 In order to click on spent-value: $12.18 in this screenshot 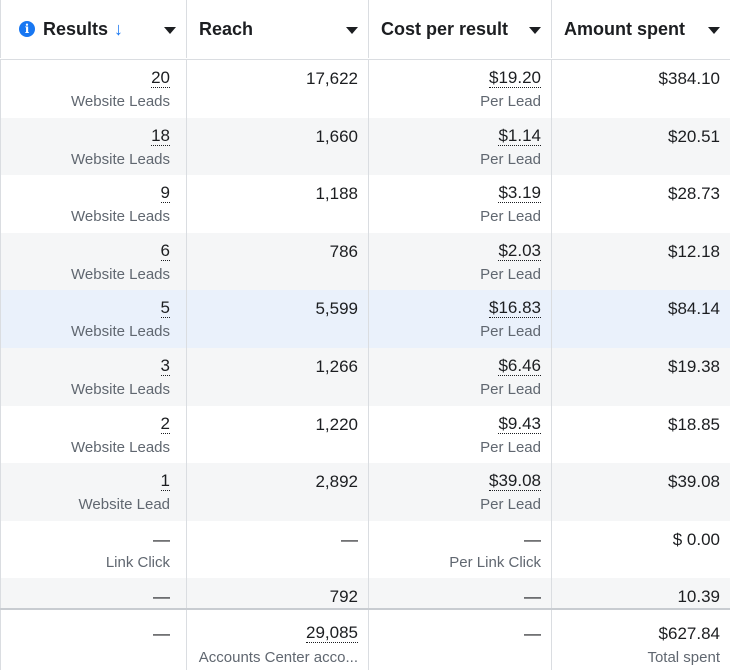, I will do `click(694, 251)`.